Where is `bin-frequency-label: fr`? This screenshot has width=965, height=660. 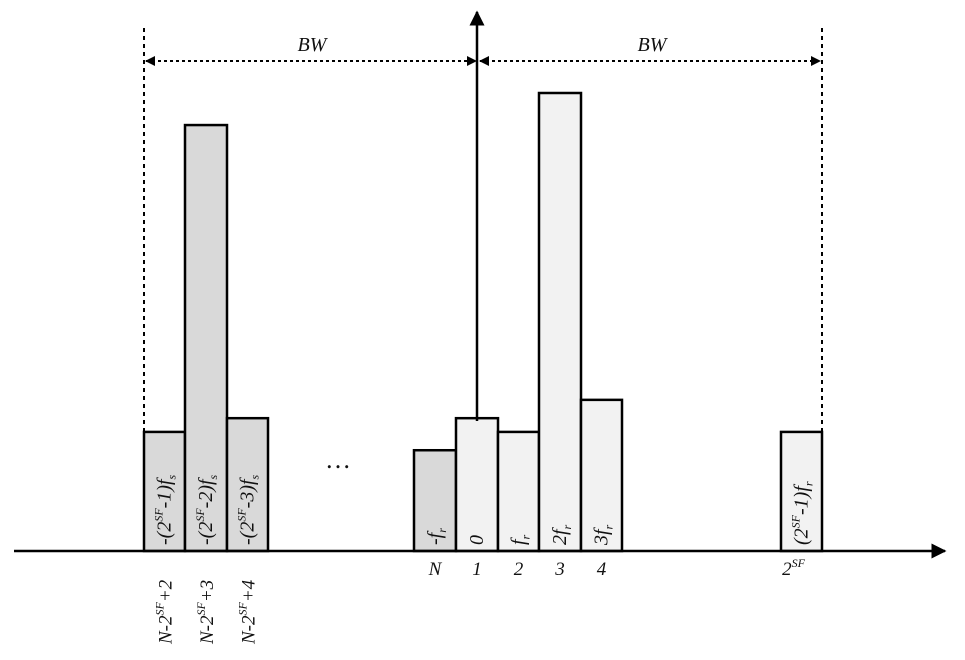 bin-frequency-label: fr is located at coordinates (520, 539).